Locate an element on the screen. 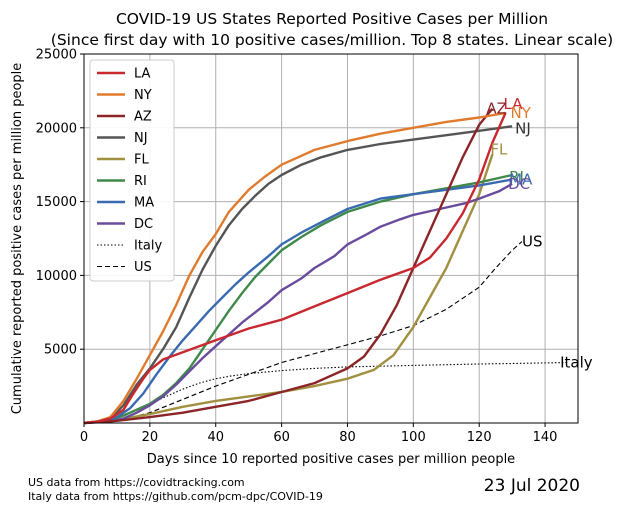  footnote-us-source: US data from https://covidtracking.com is located at coordinates (136, 482).